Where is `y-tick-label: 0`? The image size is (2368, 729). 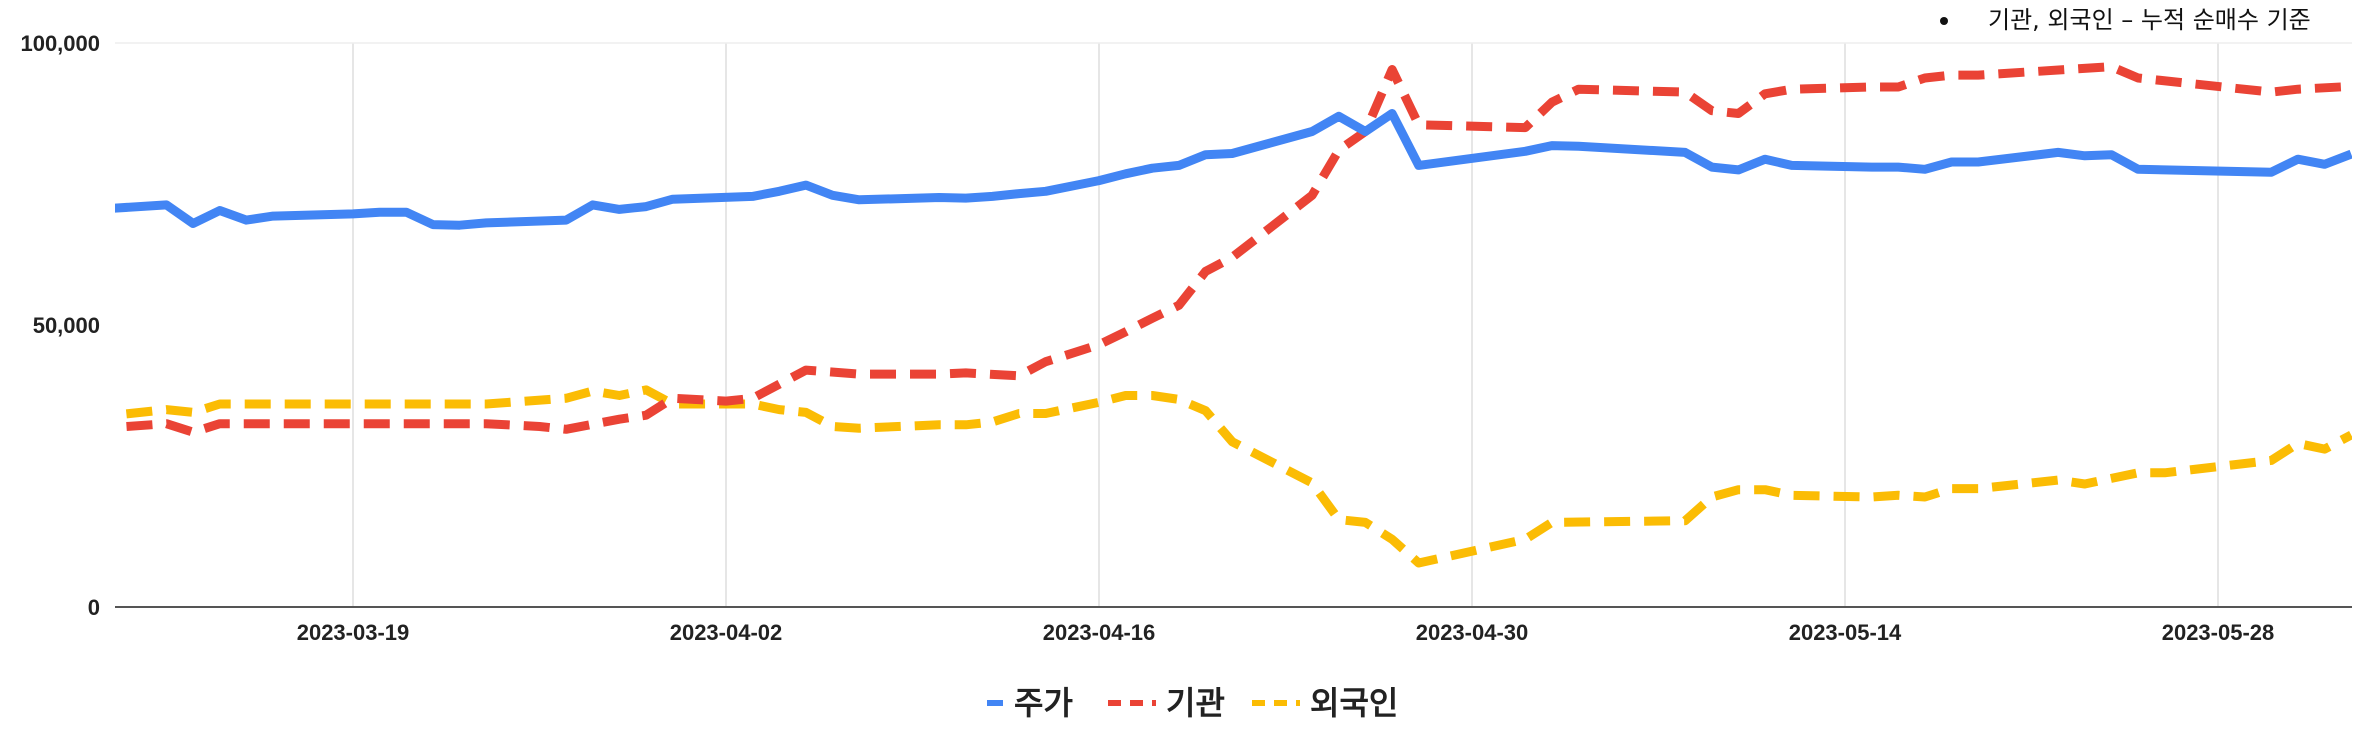 y-tick-label: 0 is located at coordinates (94, 607).